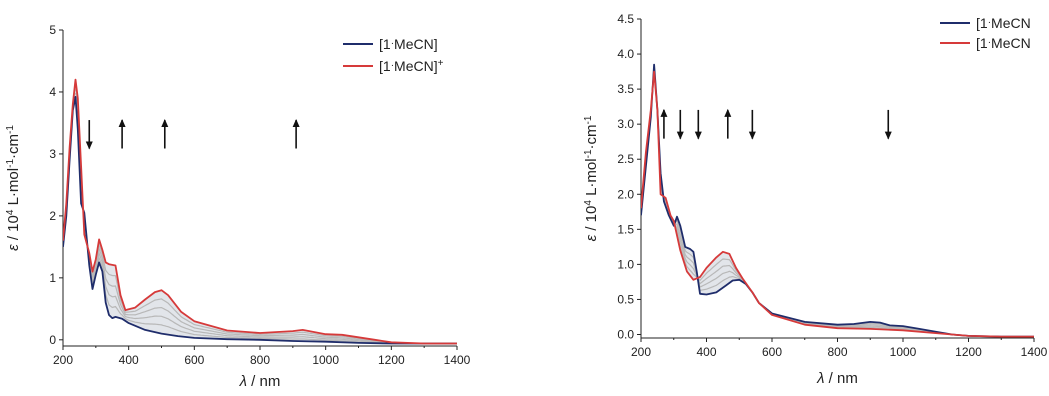  What do you see at coordinates (625, 124) in the screenshot?
I see `y-tick-label: 3.0` at bounding box center [625, 124].